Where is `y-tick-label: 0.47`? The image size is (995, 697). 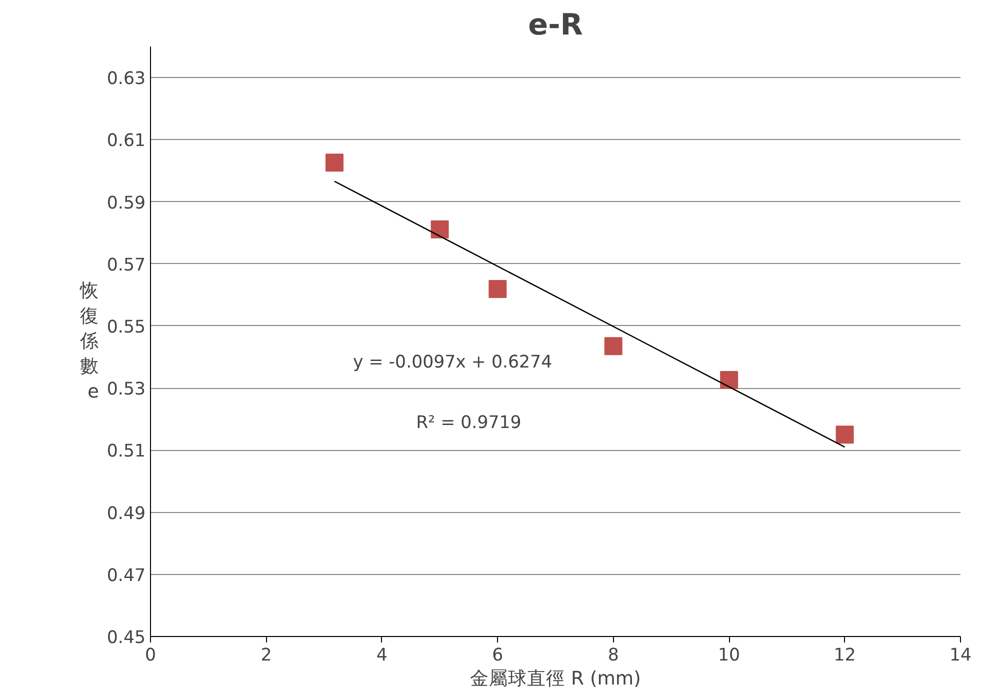
y-tick-label: 0.47 is located at coordinates (126, 576).